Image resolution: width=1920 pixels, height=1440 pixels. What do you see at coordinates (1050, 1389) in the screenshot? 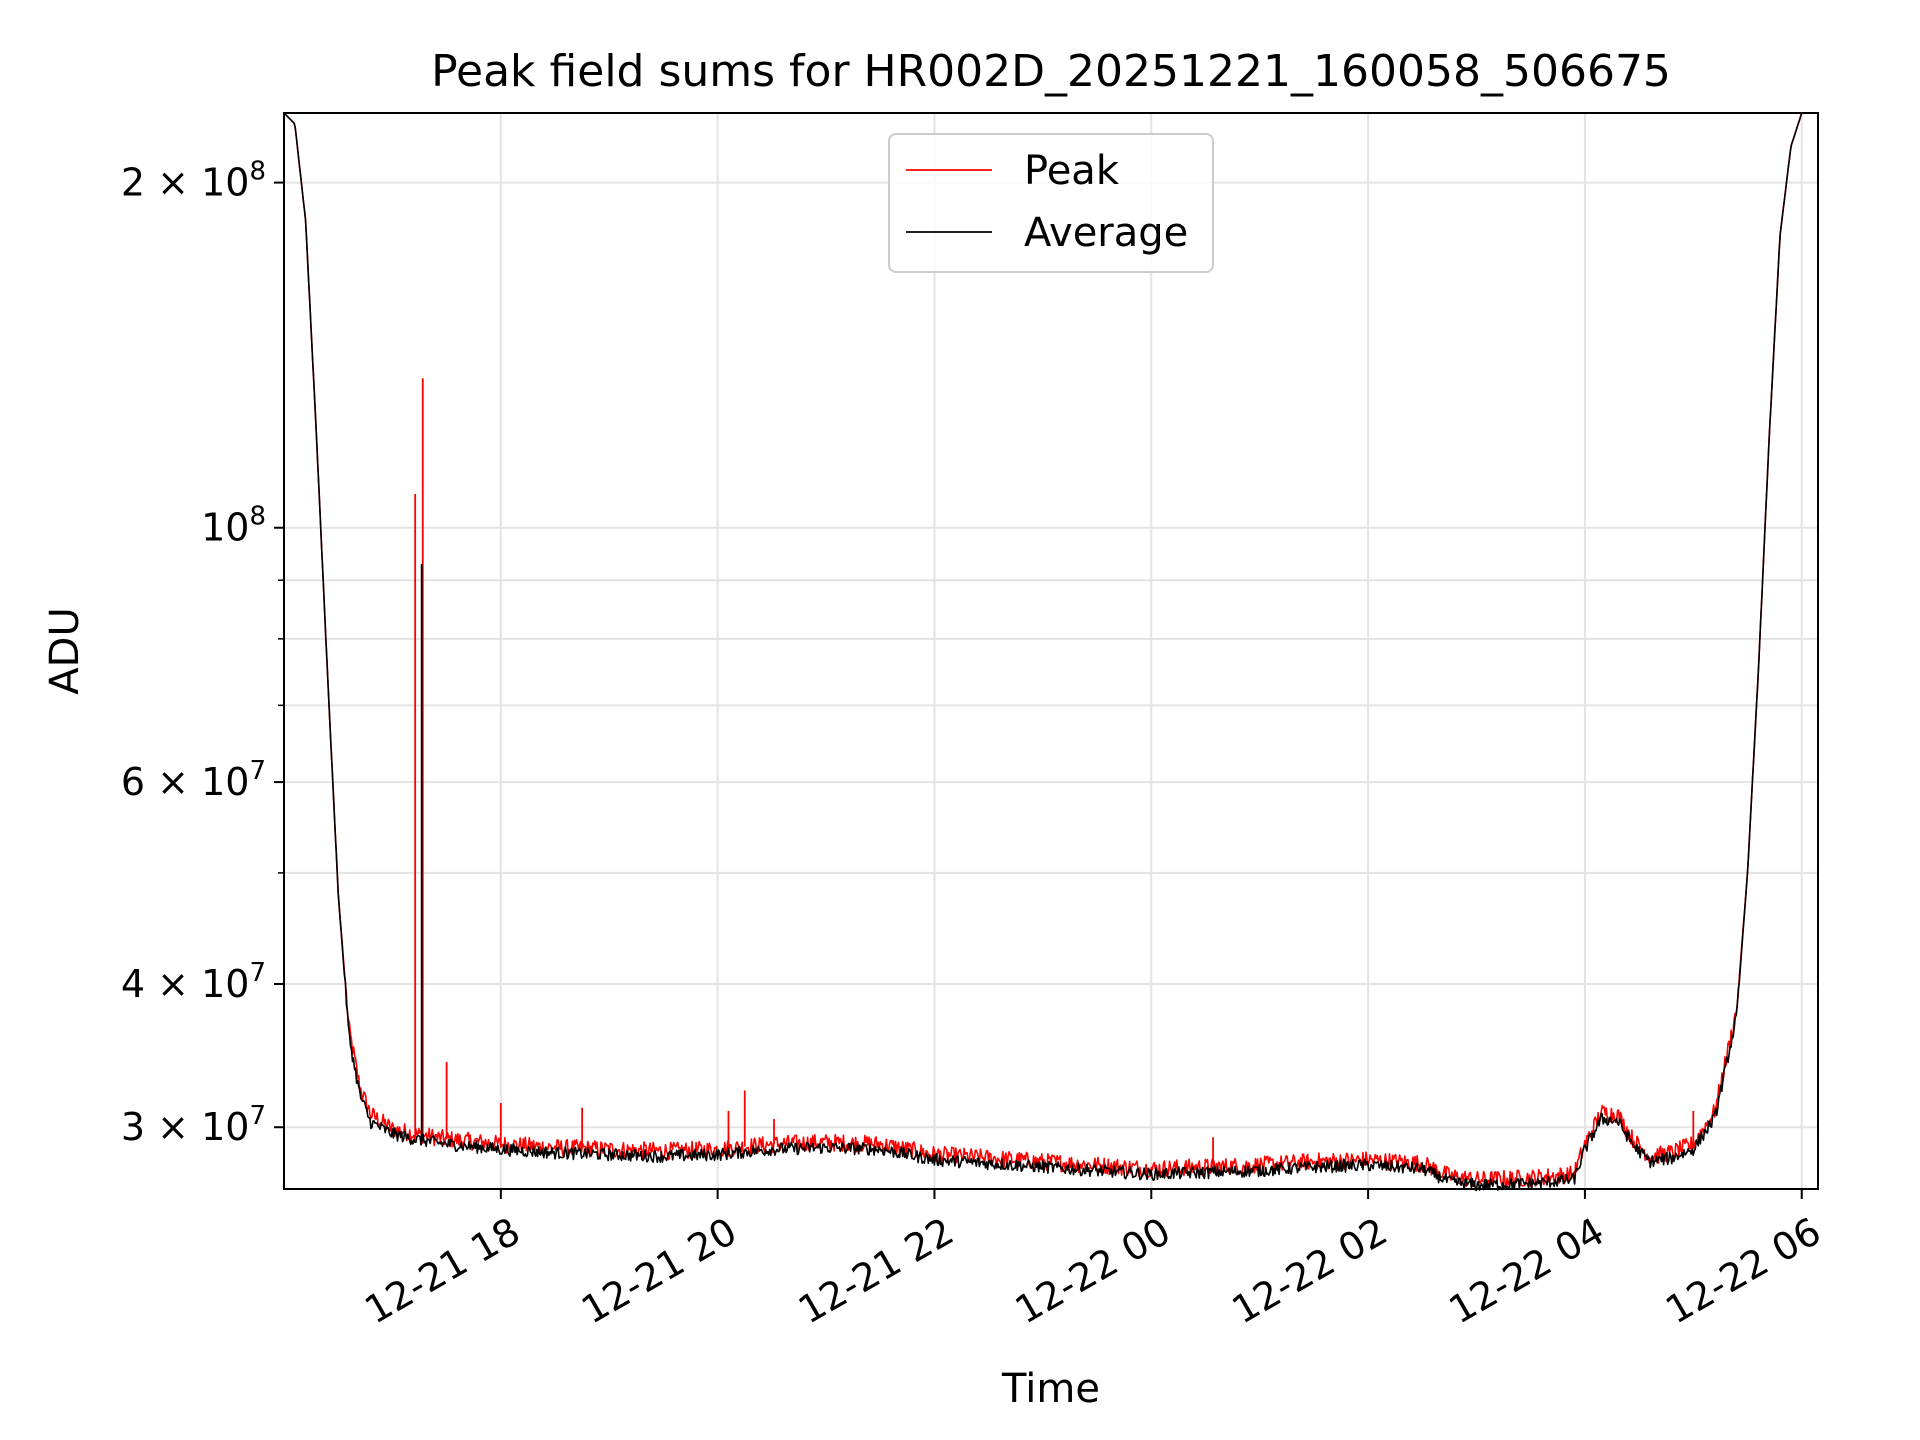
I see `x-axis-label: Time` at bounding box center [1050, 1389].